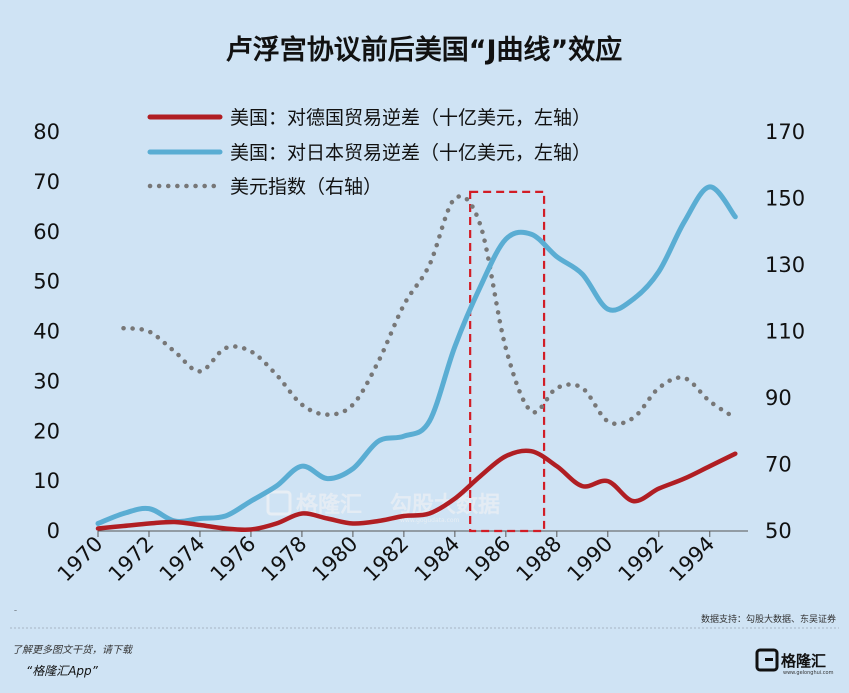 The width and height of the screenshot is (849, 693). Describe the element at coordinates (46, 132) in the screenshot. I see `y-left-tick-label: 80` at that location.